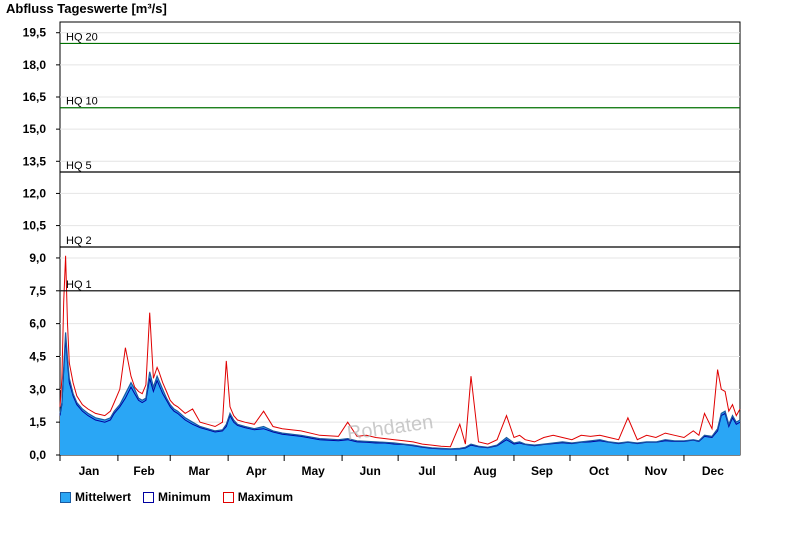 The height and width of the screenshot is (550, 800). I want to click on legend-label: Maximum, so click(265, 497).